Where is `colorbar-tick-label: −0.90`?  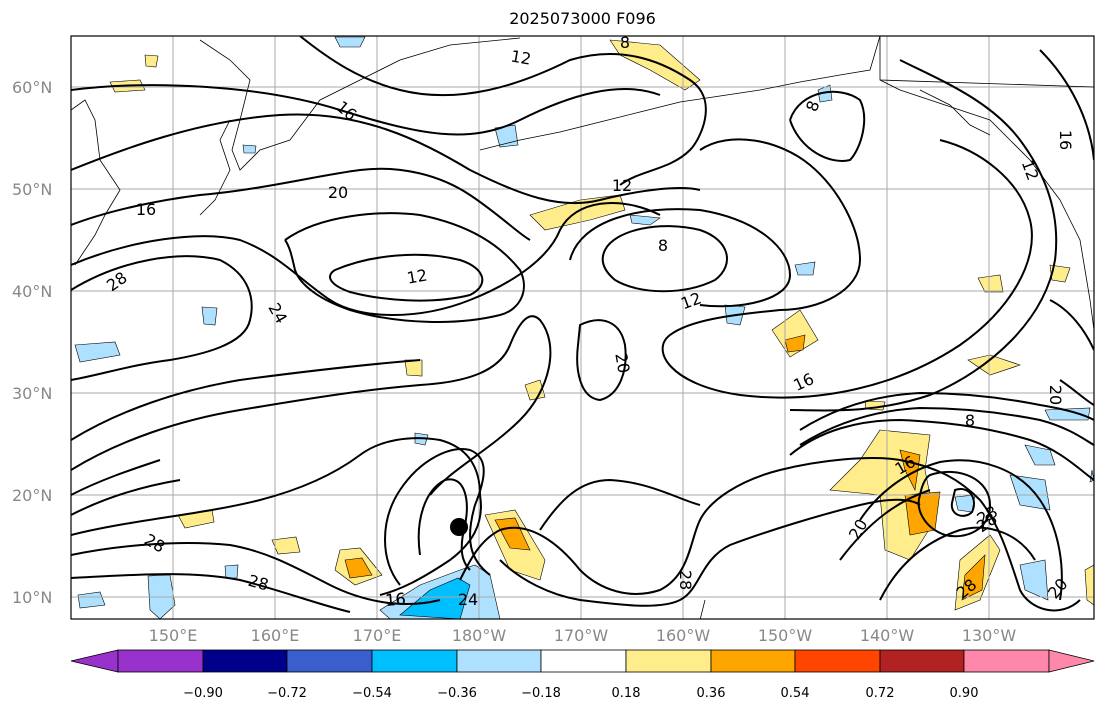 colorbar-tick-label: −0.90 is located at coordinates (203, 693).